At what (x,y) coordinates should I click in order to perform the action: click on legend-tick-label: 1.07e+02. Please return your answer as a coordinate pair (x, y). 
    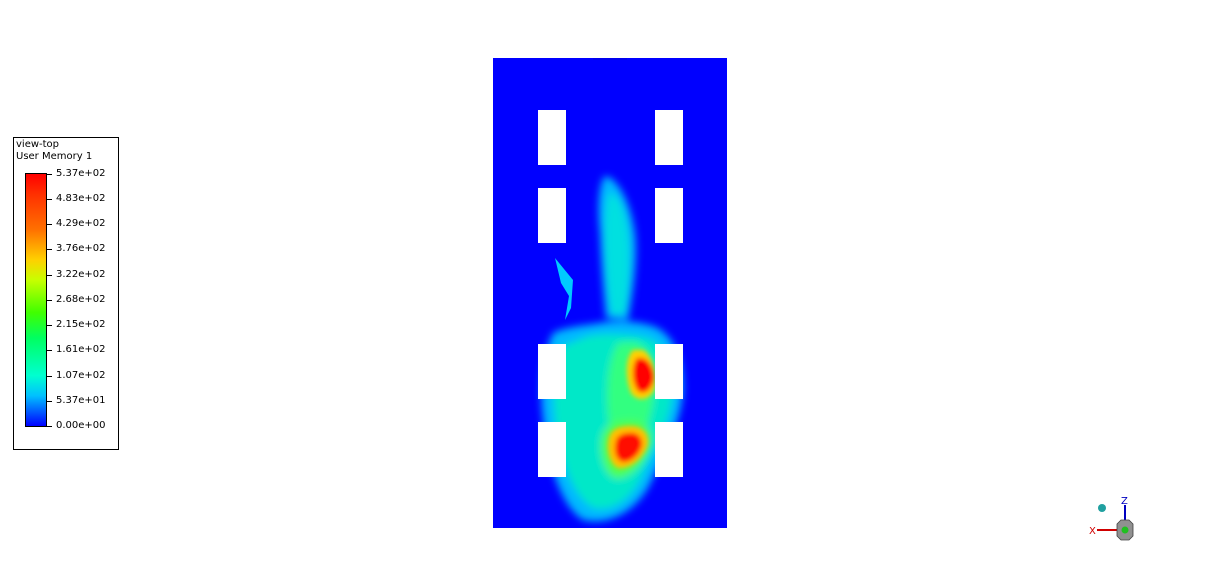
    Looking at the image, I should click on (81, 375).